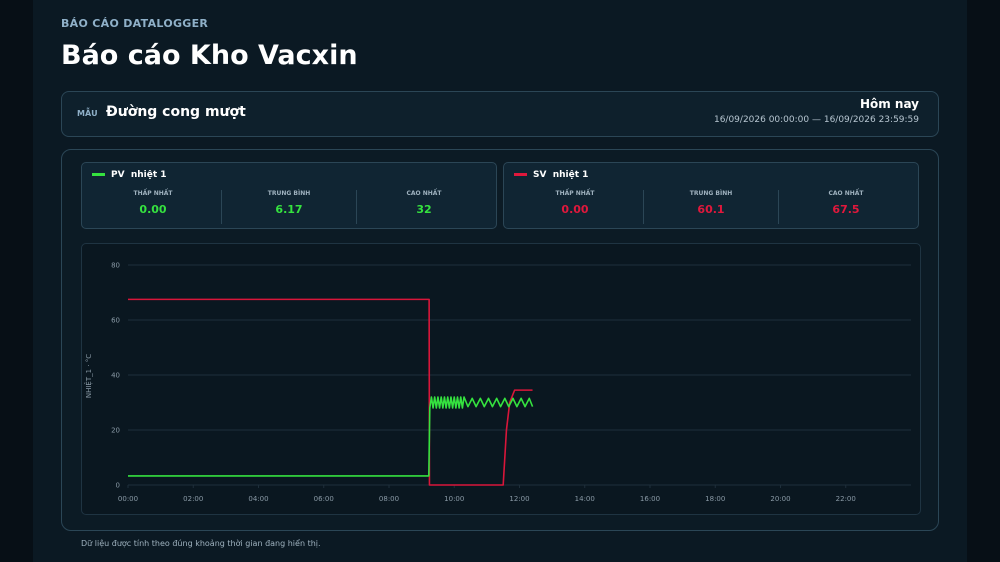 This screenshot has height=562, width=1000. What do you see at coordinates (88, 376) in the screenshot?
I see `y-axis-label: NHIỆT_1 · °C` at bounding box center [88, 376].